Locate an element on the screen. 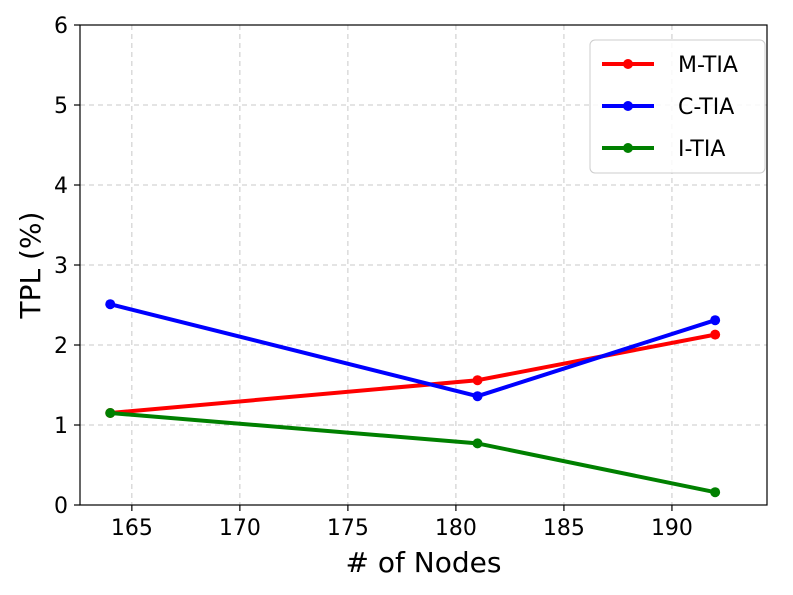  legend-item: C-TIA is located at coordinates (668, 107).